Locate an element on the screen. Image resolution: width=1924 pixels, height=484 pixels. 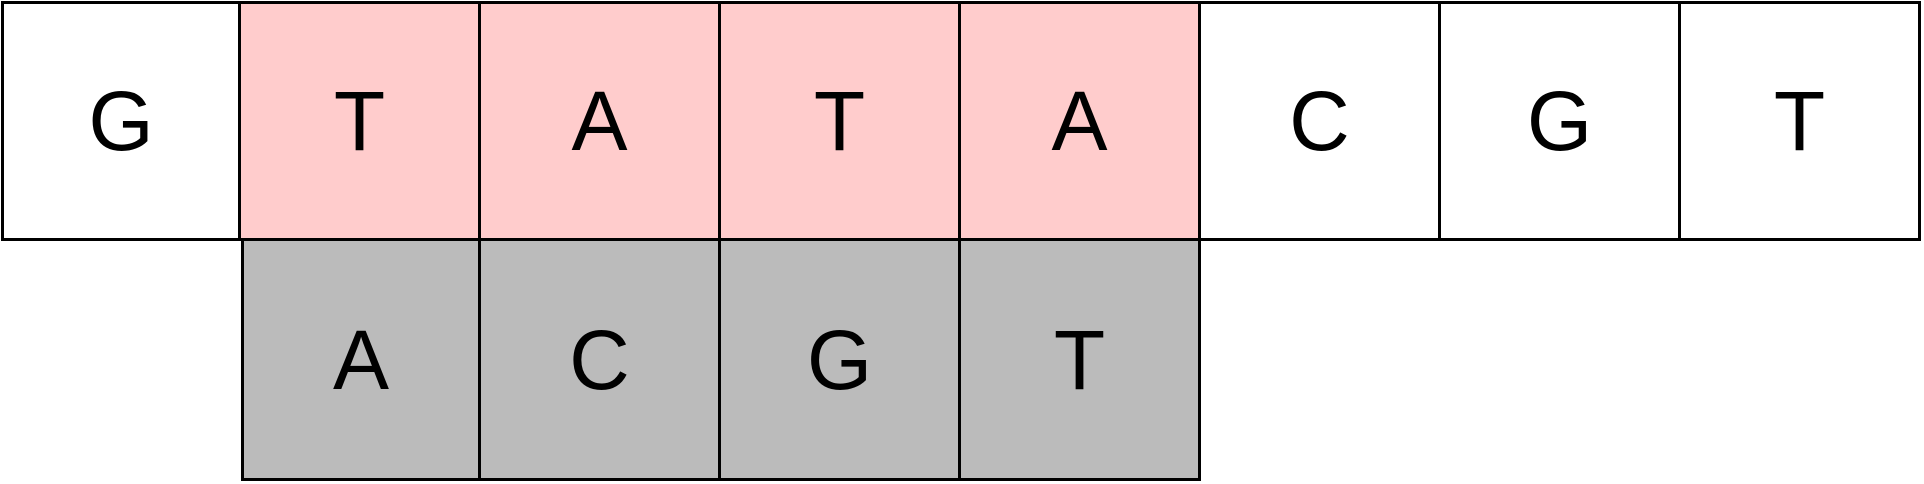
sequence-cell: C is located at coordinates (1319, 121).